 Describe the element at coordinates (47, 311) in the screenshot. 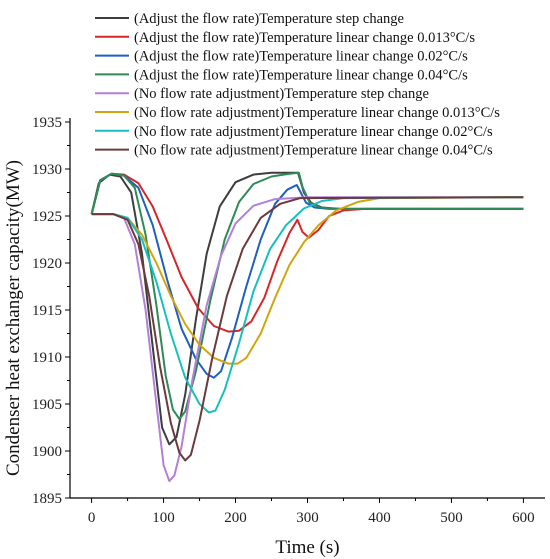

I see `y-tick-label: 1915` at that location.